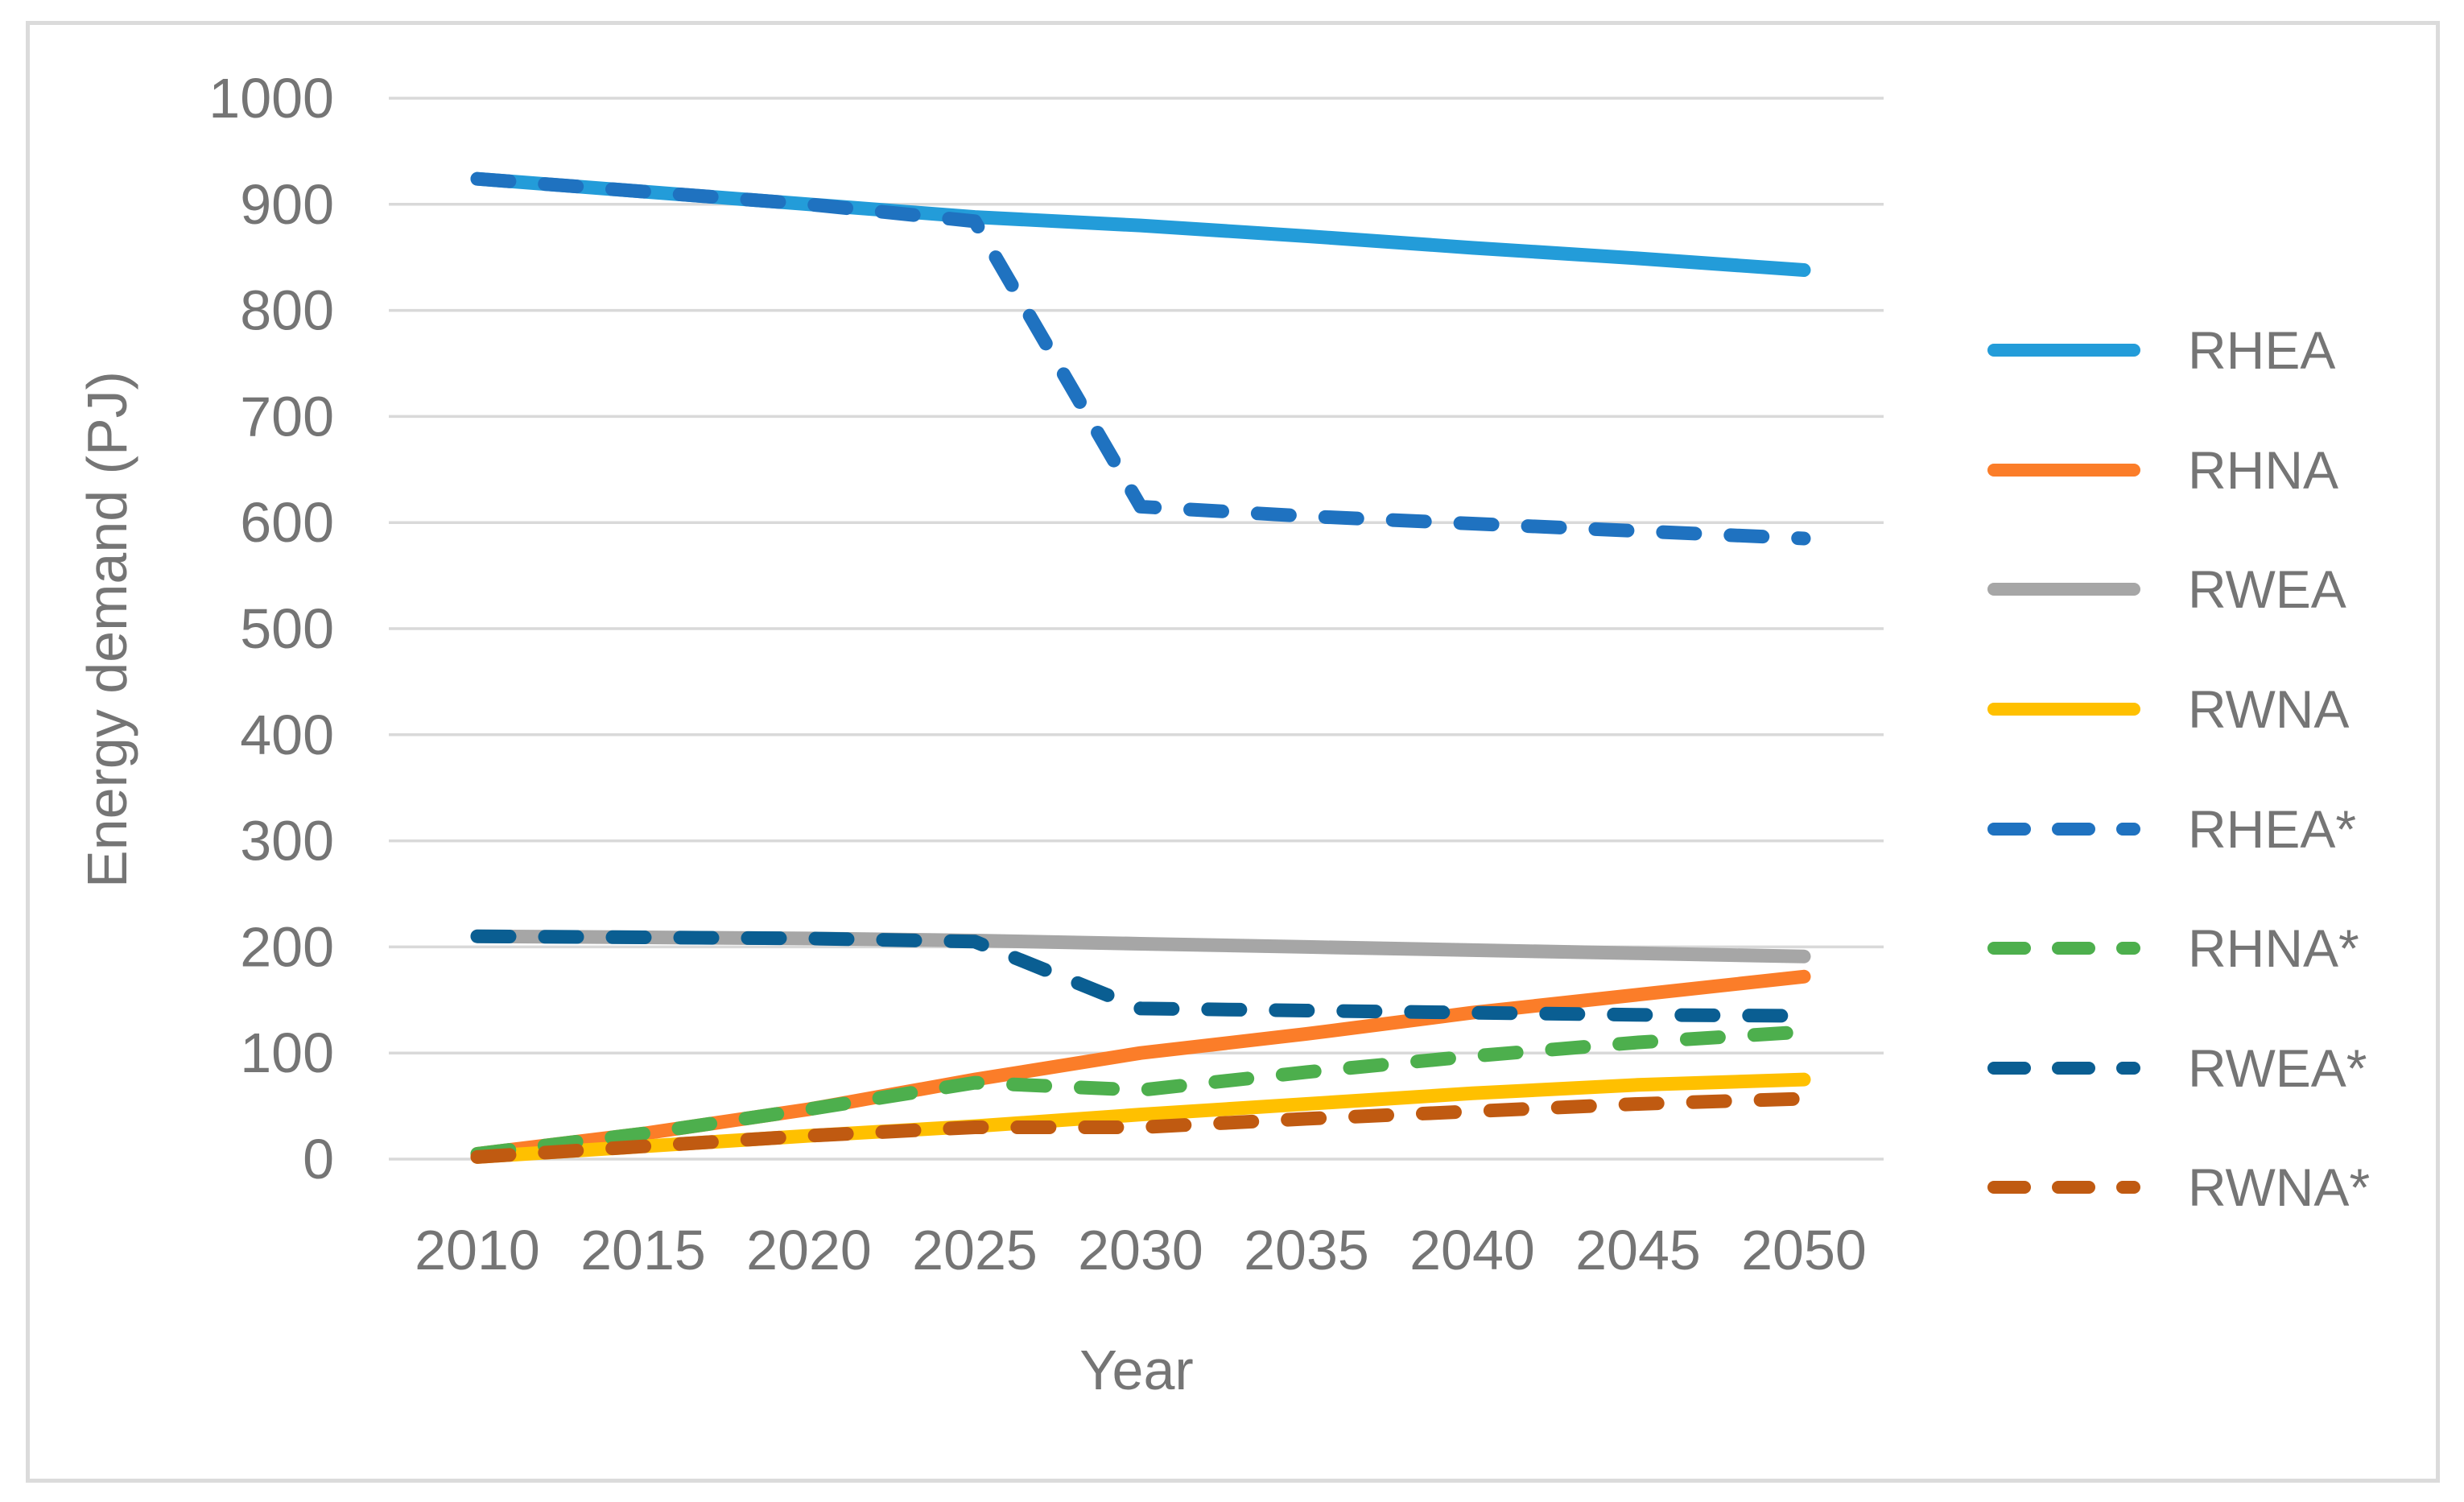  I want to click on x-tick-label: 2045, so click(1638, 1250).